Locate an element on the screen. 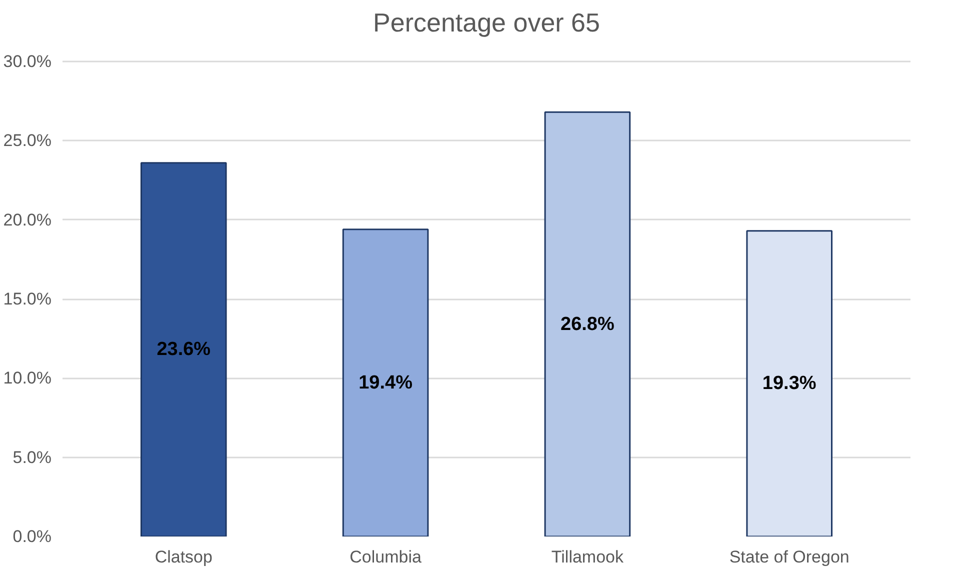 The image size is (954, 580). y-tick-label: 30.0% is located at coordinates (27, 61).